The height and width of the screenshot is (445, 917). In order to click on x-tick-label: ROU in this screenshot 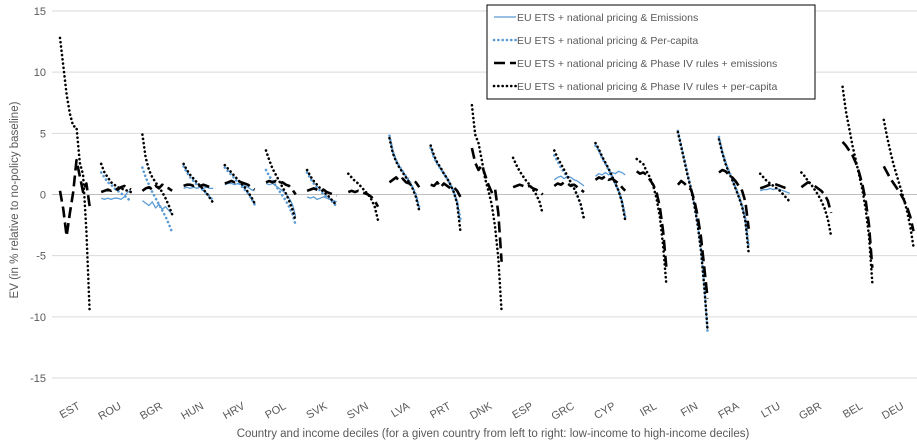, I will do `click(109, 411)`.